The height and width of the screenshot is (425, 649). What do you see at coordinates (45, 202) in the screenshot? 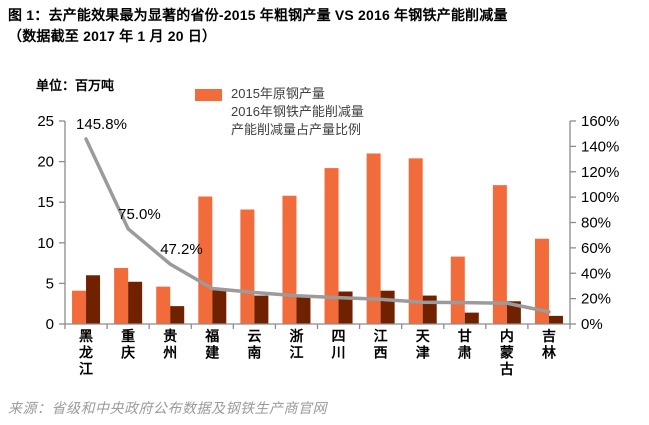
I see `left-axis-label: 15` at bounding box center [45, 202].